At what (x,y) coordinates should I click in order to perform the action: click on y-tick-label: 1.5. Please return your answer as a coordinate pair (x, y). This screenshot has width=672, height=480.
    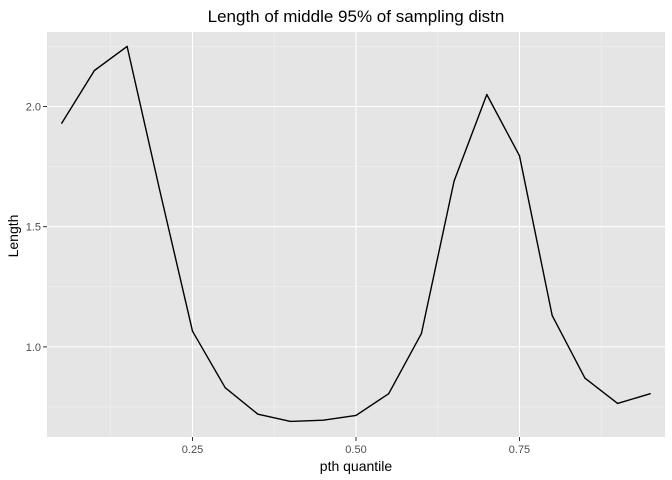
    Looking at the image, I should click on (33, 228).